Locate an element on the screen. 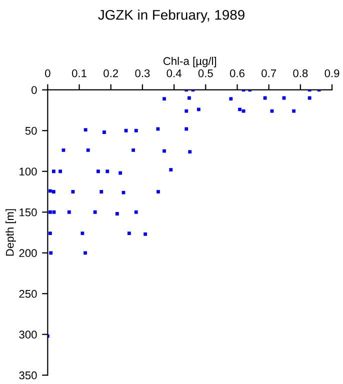 The image size is (343, 384). x-tick-label: 0.7 is located at coordinates (269, 73).